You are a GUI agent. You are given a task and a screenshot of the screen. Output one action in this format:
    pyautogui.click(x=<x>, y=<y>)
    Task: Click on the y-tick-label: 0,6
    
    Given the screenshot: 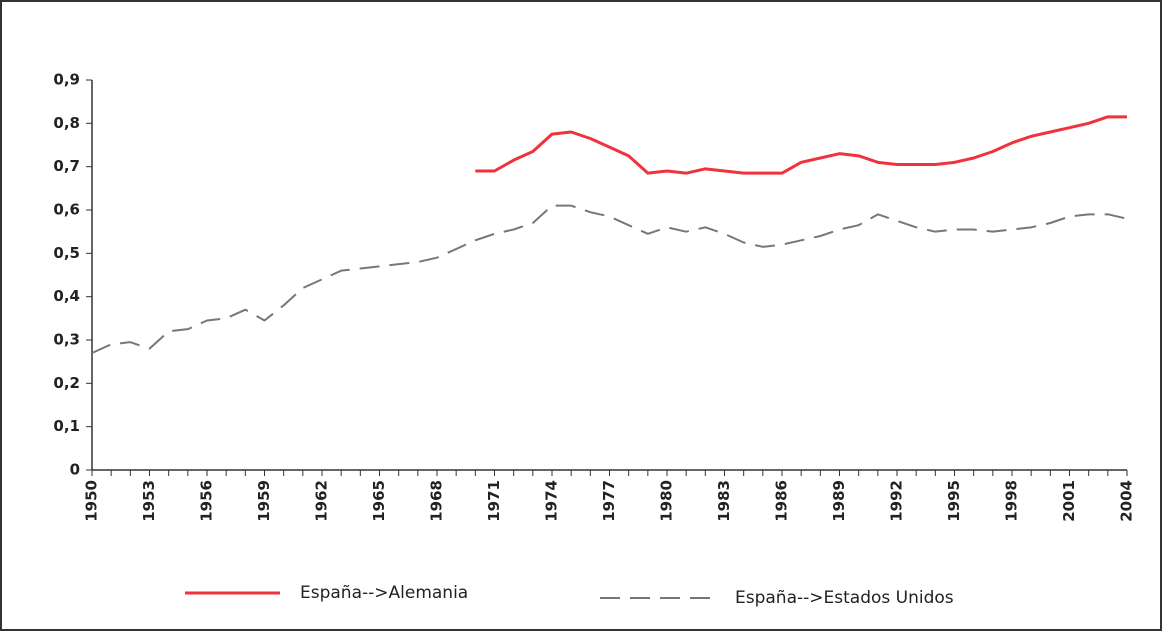 What is the action you would take?
    pyautogui.click(x=66, y=210)
    